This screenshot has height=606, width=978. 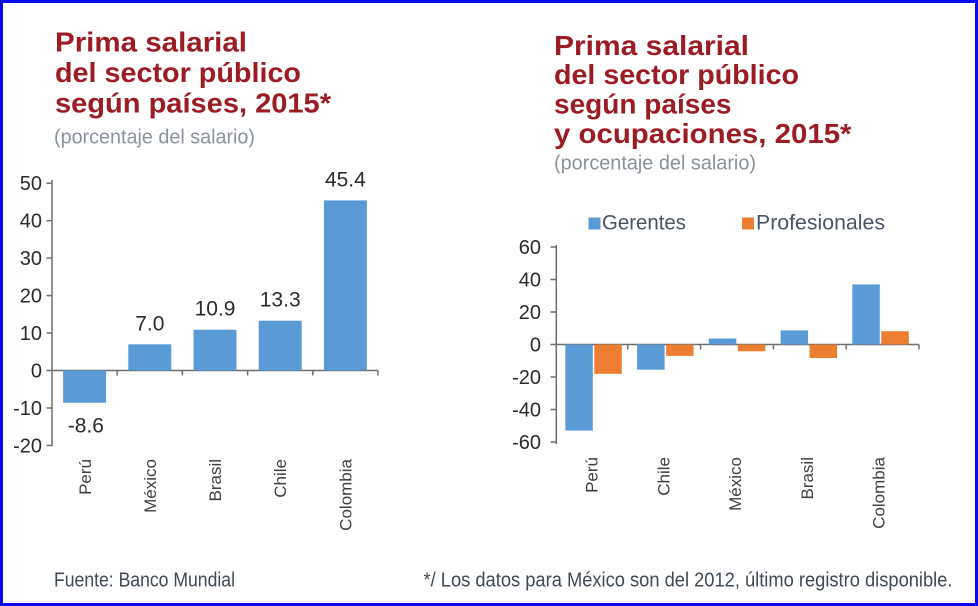 I want to click on svg-text: 10, so click(x=31, y=334).